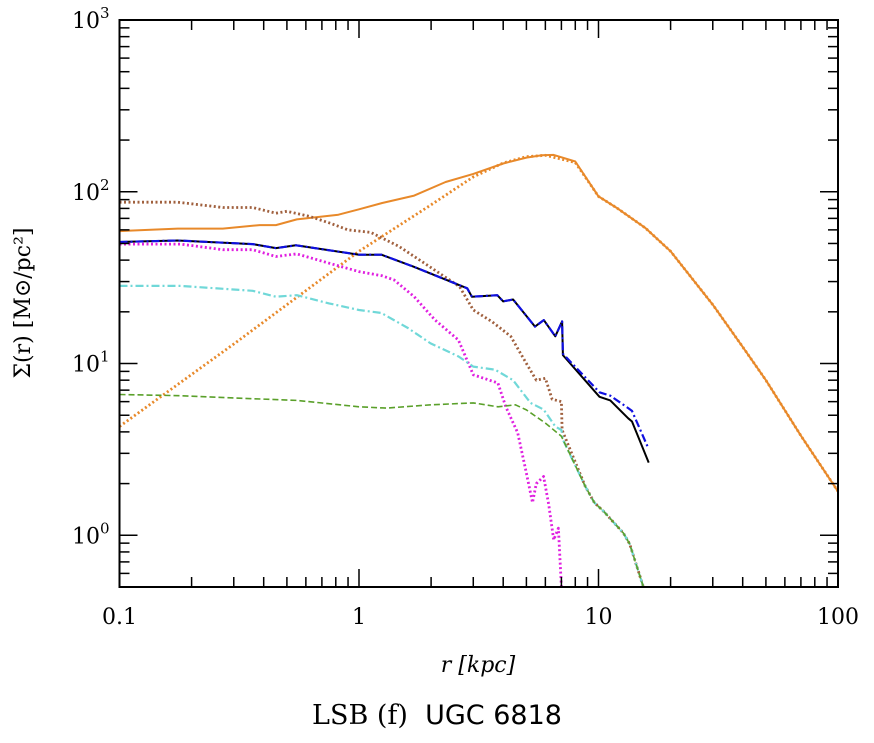 This screenshot has width=874, height=743. Describe the element at coordinates (105, 185) in the screenshot. I see `y-tick-exponent: 2` at that location.